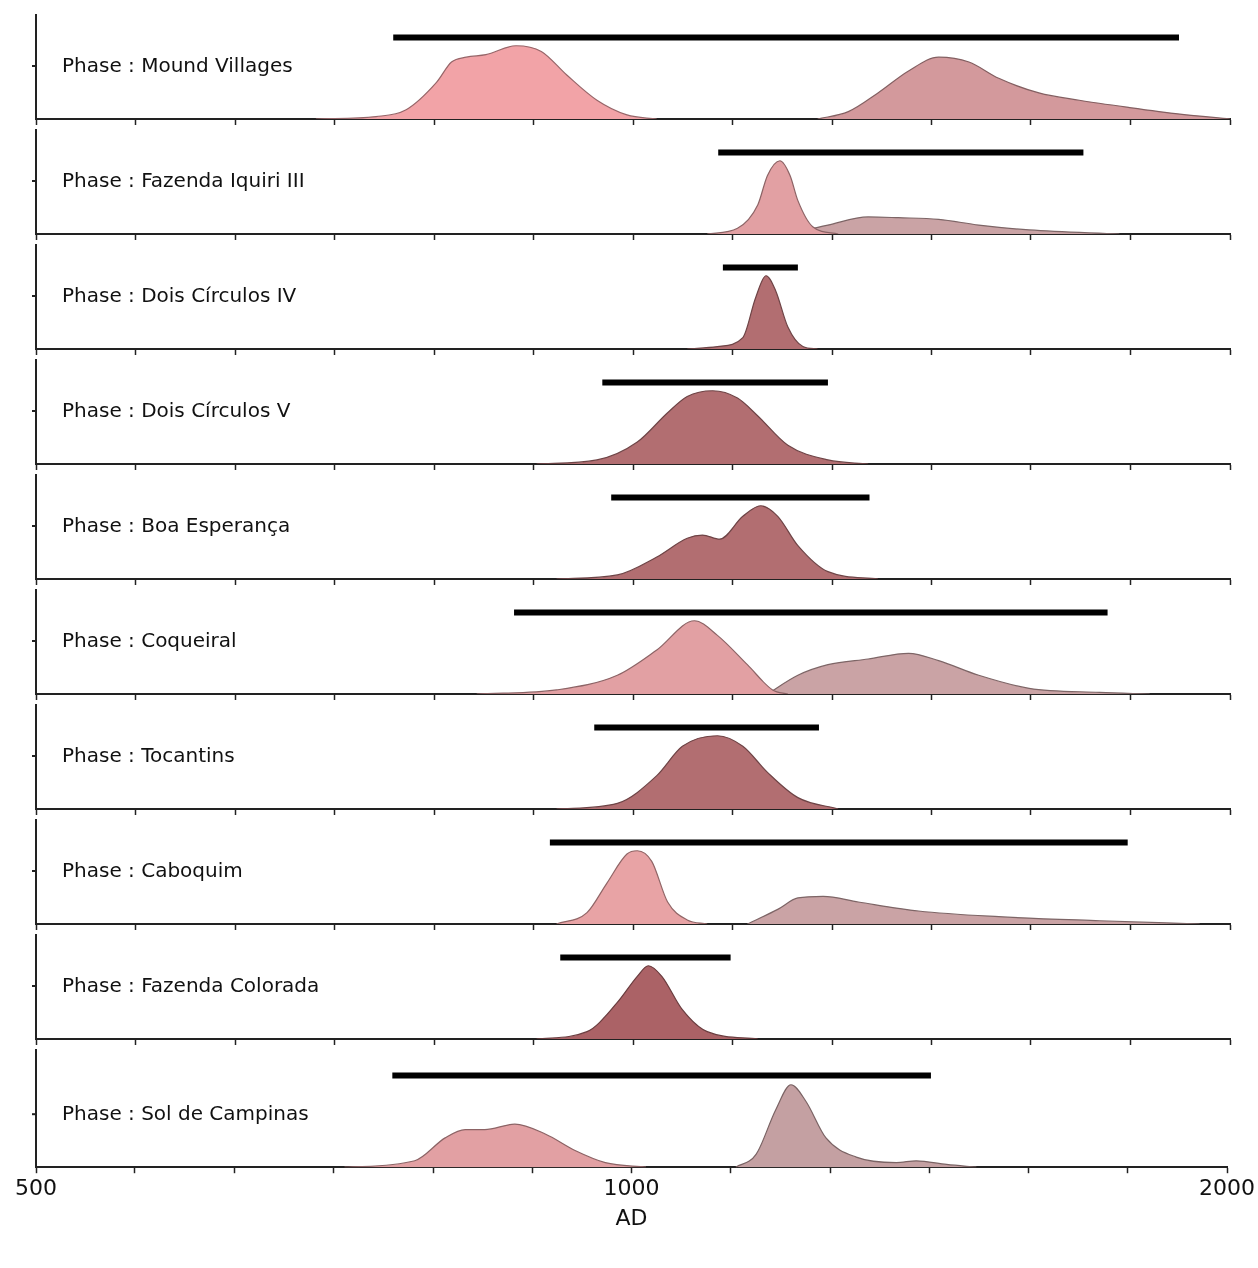  I want to click on text: Phase : Caboquim, so click(152, 870).